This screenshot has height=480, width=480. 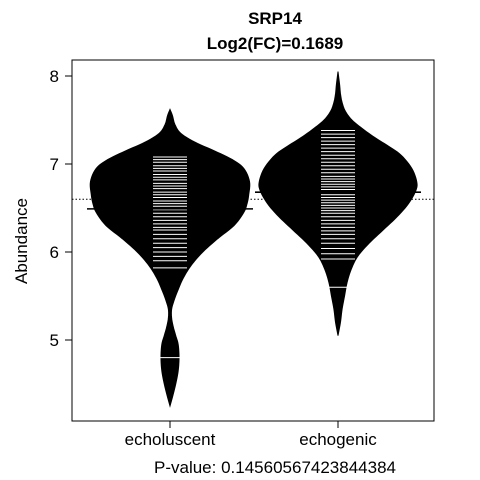 I want to click on x-axis: echoluscent echogenic, so click(x=251, y=434).